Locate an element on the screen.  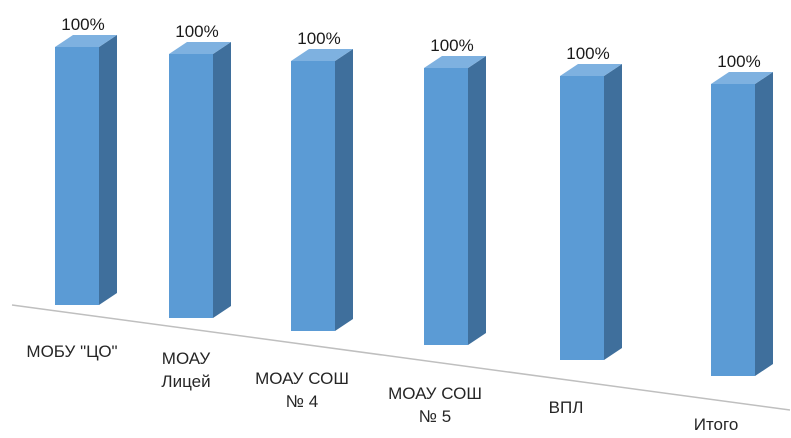
category-label: МОАУ СОШ № 5 is located at coordinates (435, 405).